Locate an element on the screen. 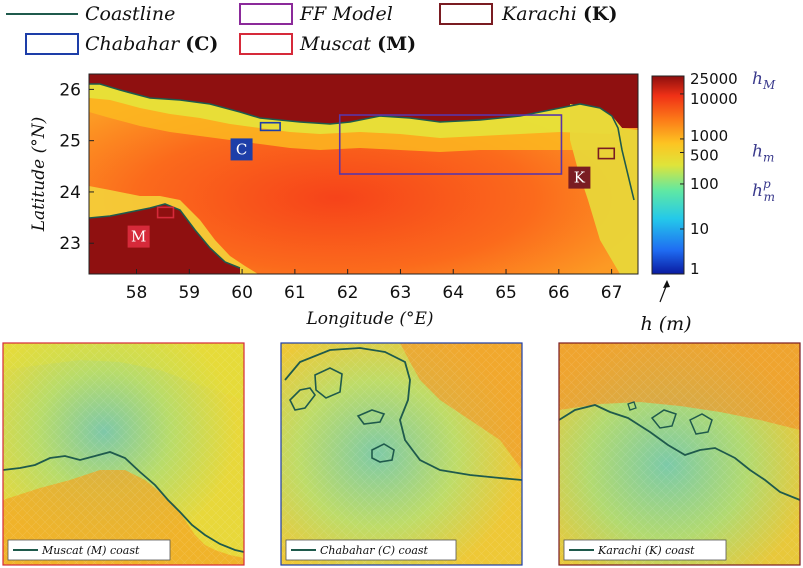 The image size is (803, 568). colorbar-annotation: hp m is located at coordinates (763, 190).